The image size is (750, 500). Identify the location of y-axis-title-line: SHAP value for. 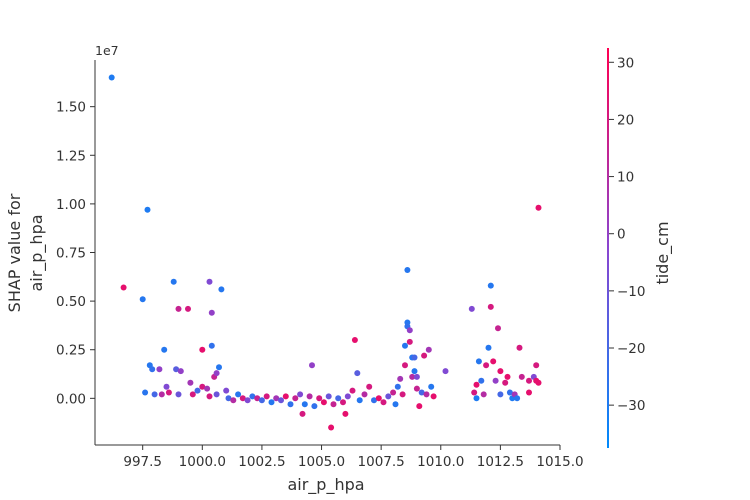
(14, 252).